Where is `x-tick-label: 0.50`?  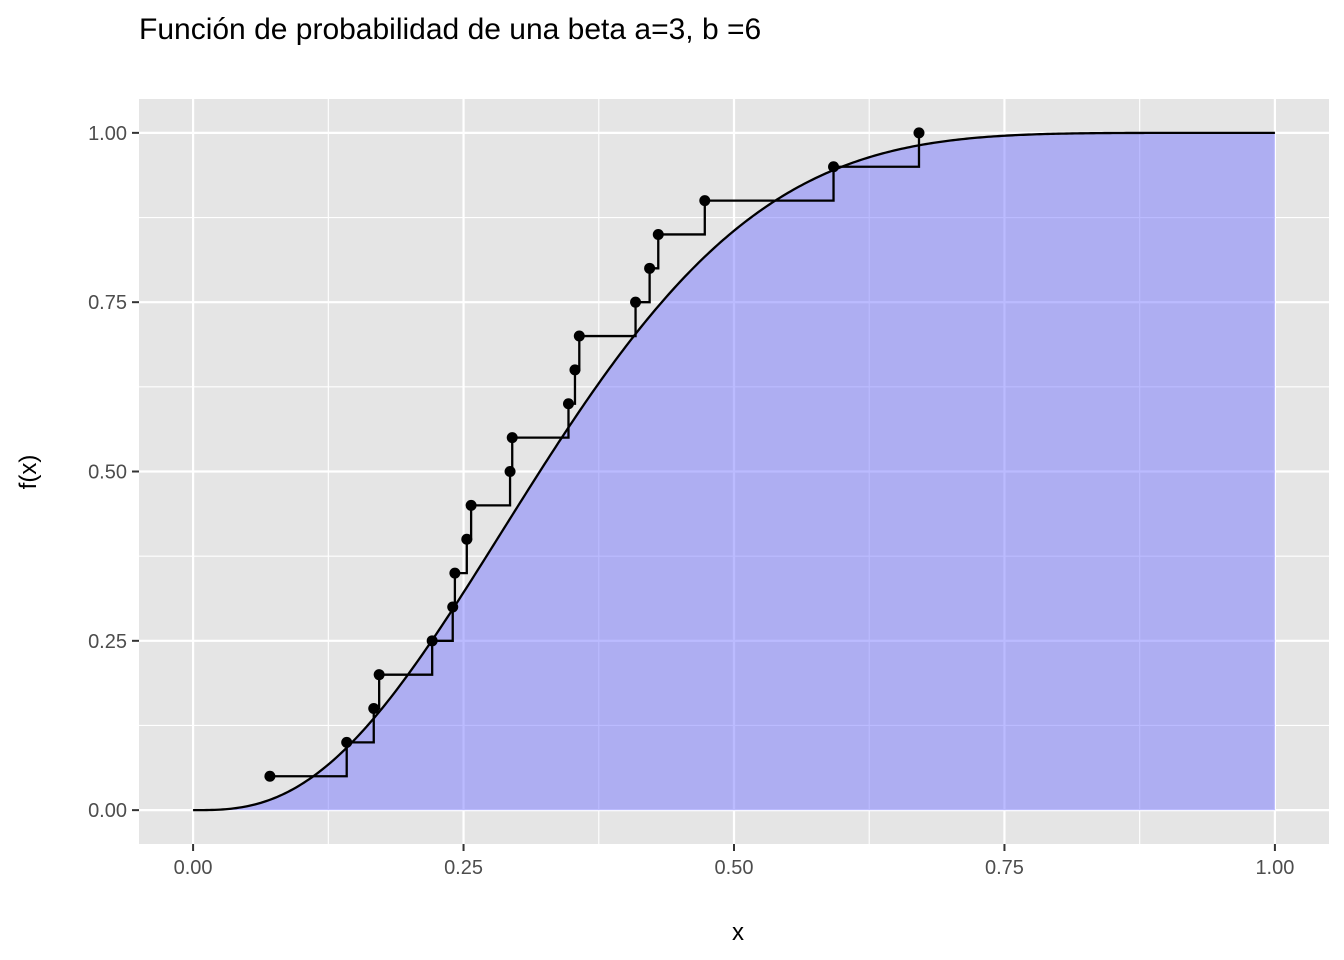 x-tick-label: 0.50 is located at coordinates (734, 868).